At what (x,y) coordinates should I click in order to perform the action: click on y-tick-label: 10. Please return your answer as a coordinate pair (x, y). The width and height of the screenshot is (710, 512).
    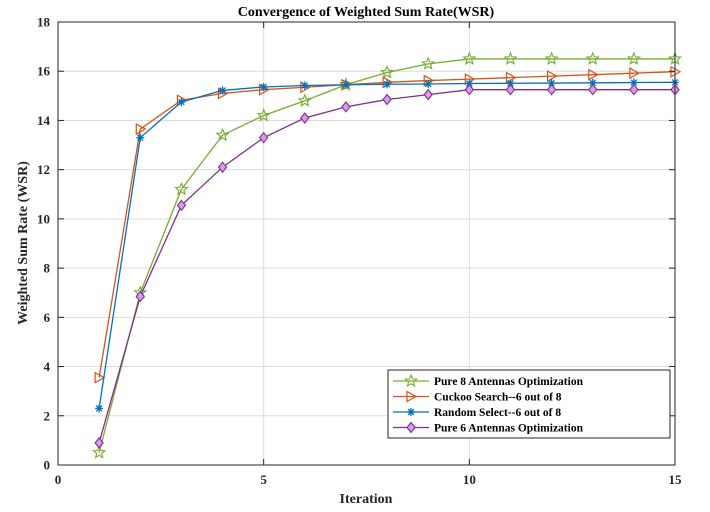
    Looking at the image, I should click on (43, 218).